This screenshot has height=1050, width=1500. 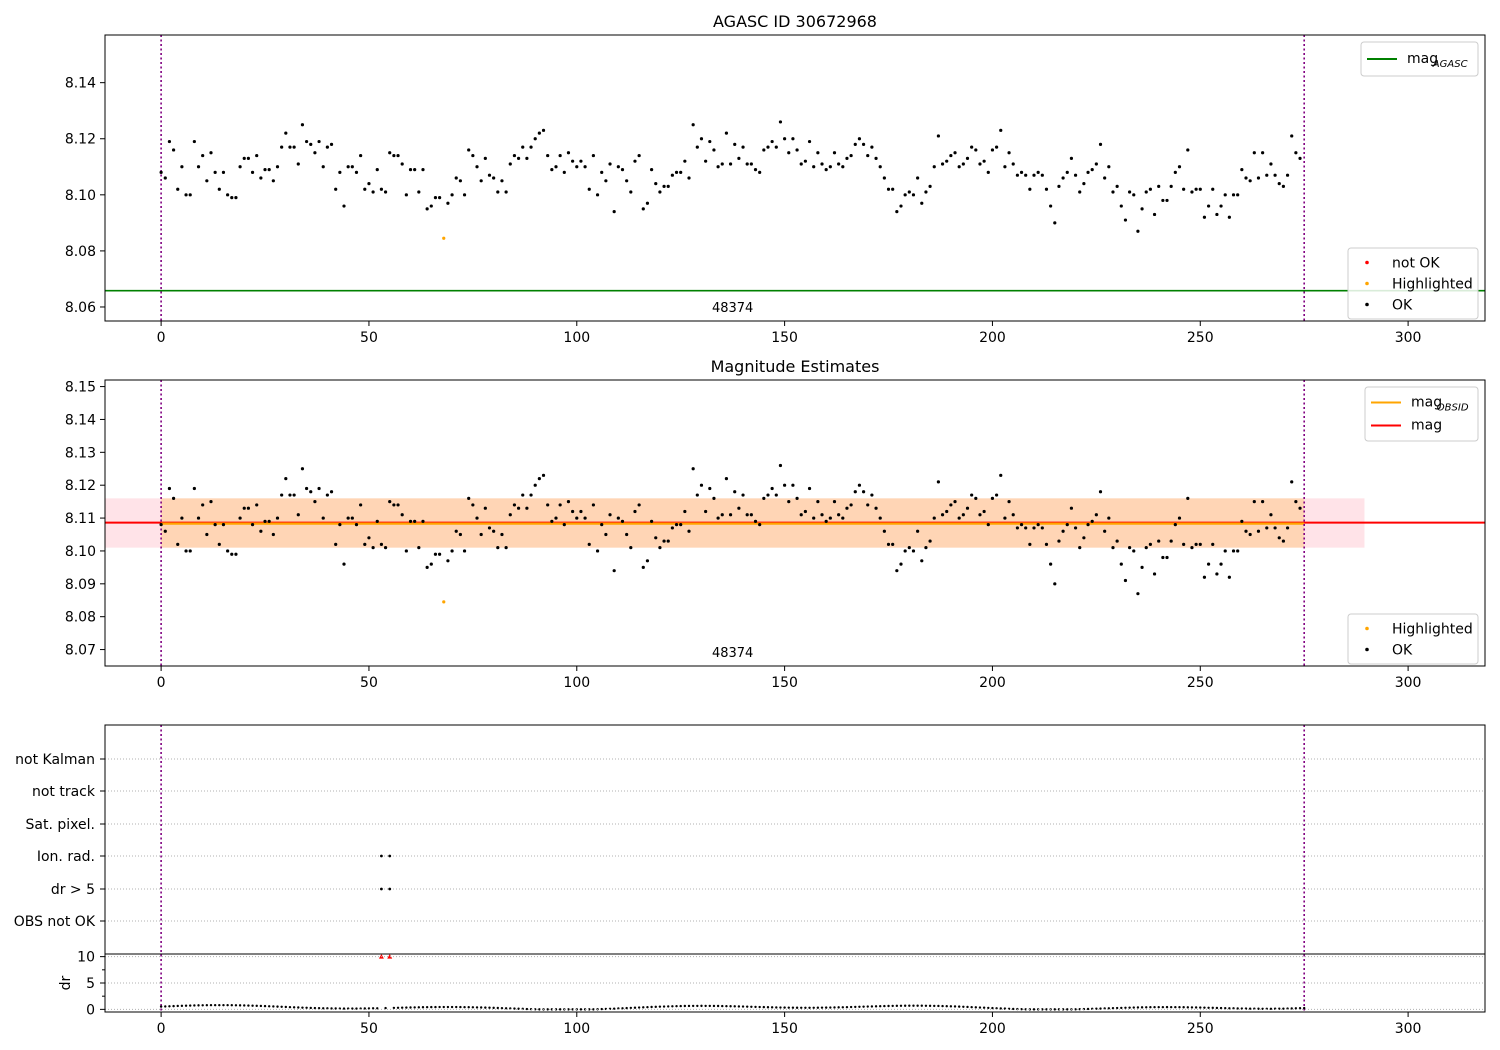 I want to click on x-tick-label: 150, so click(x=784, y=338).